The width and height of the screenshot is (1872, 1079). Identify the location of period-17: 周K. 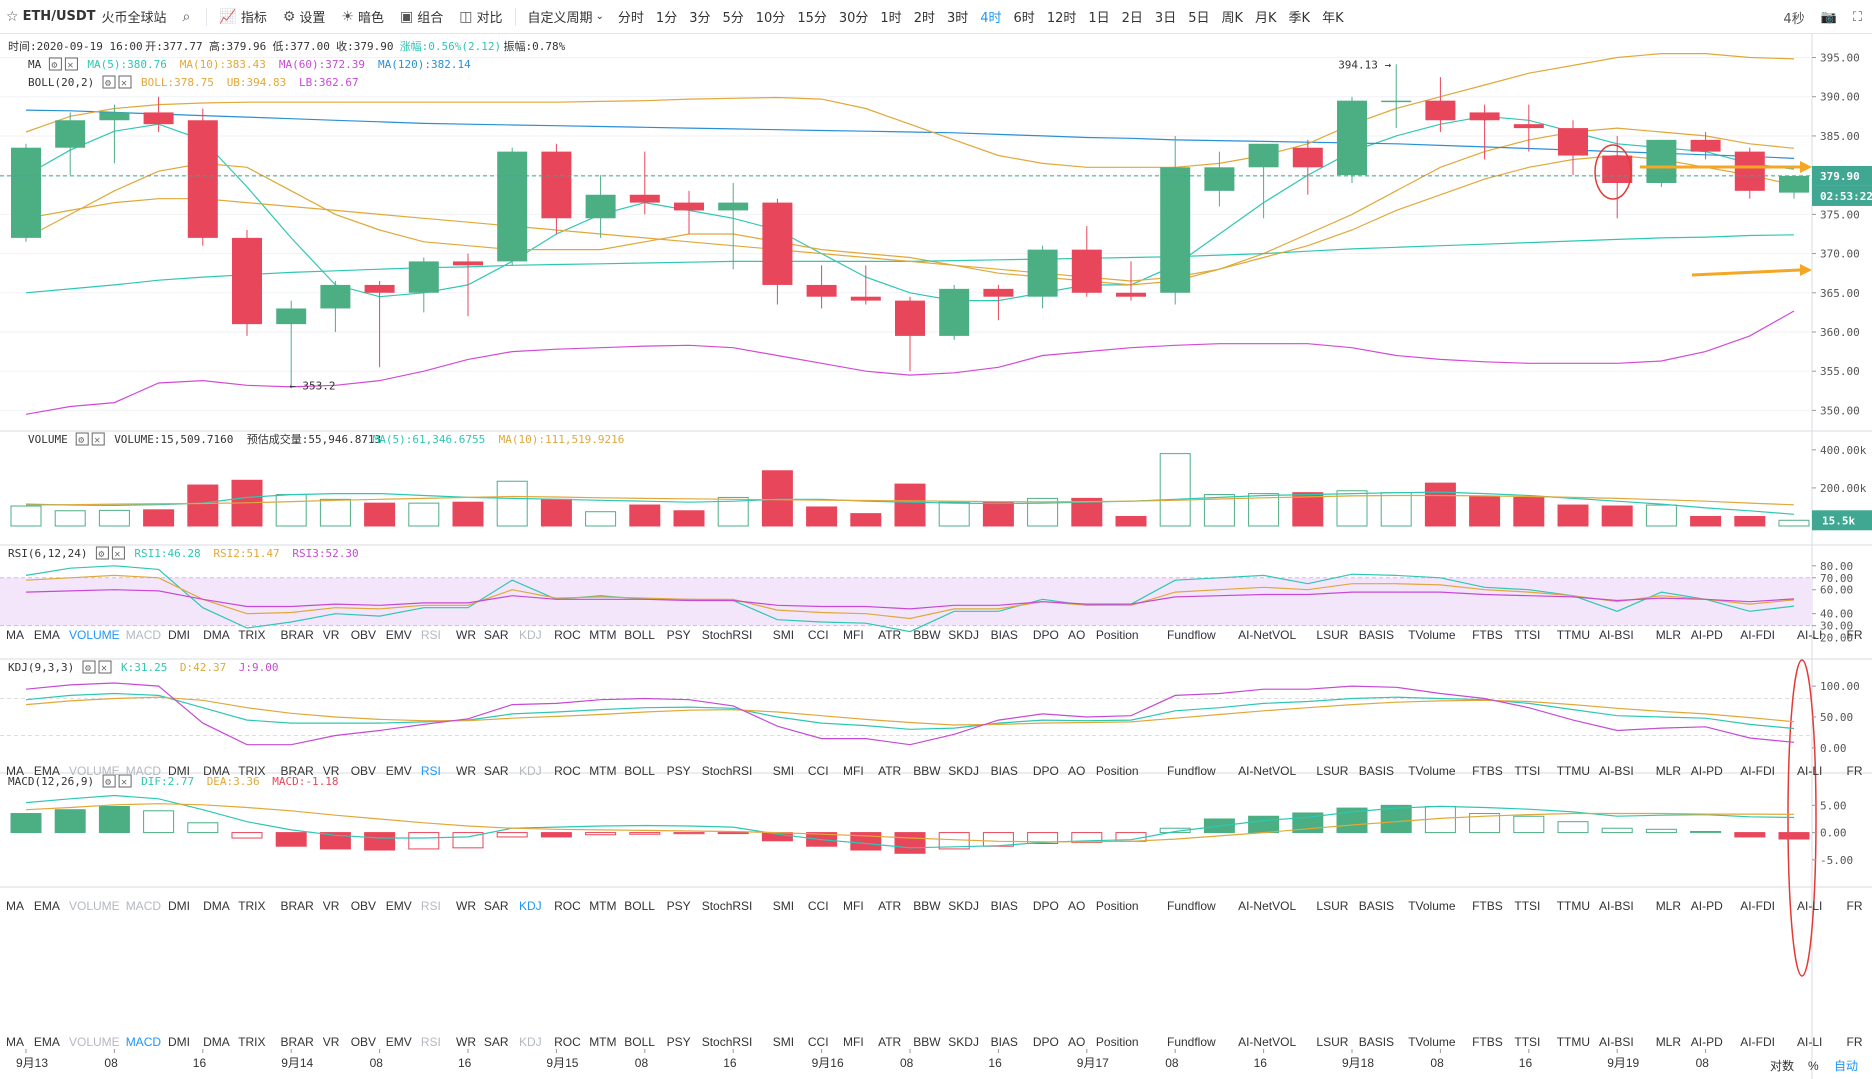
(1232, 18).